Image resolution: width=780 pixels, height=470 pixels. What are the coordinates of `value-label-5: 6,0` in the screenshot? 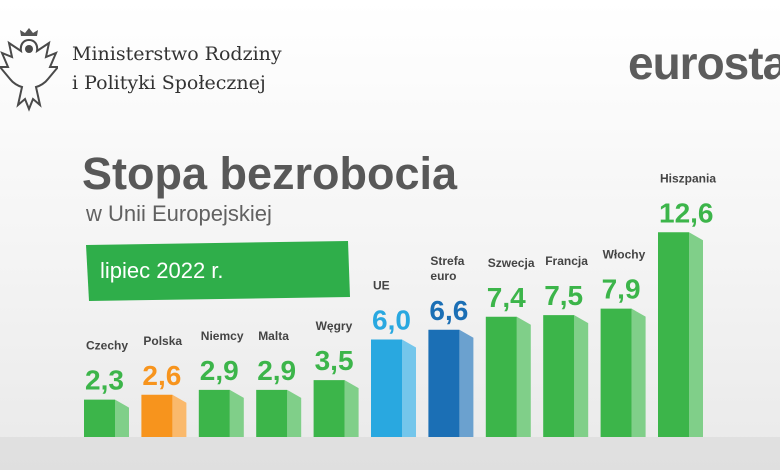 It's located at (391, 320).